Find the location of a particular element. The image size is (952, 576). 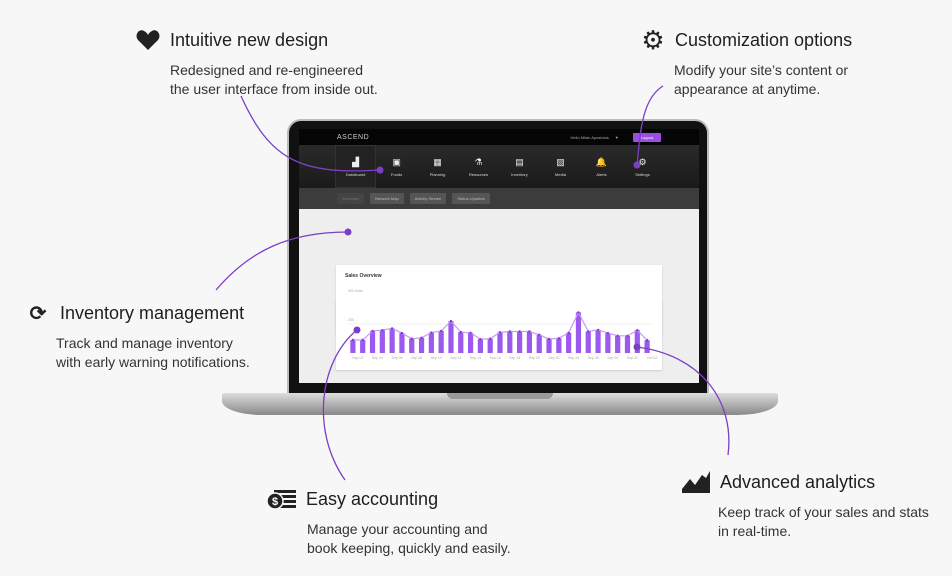

feature-body: book keeping, quickly and easily. is located at coordinates (409, 548).